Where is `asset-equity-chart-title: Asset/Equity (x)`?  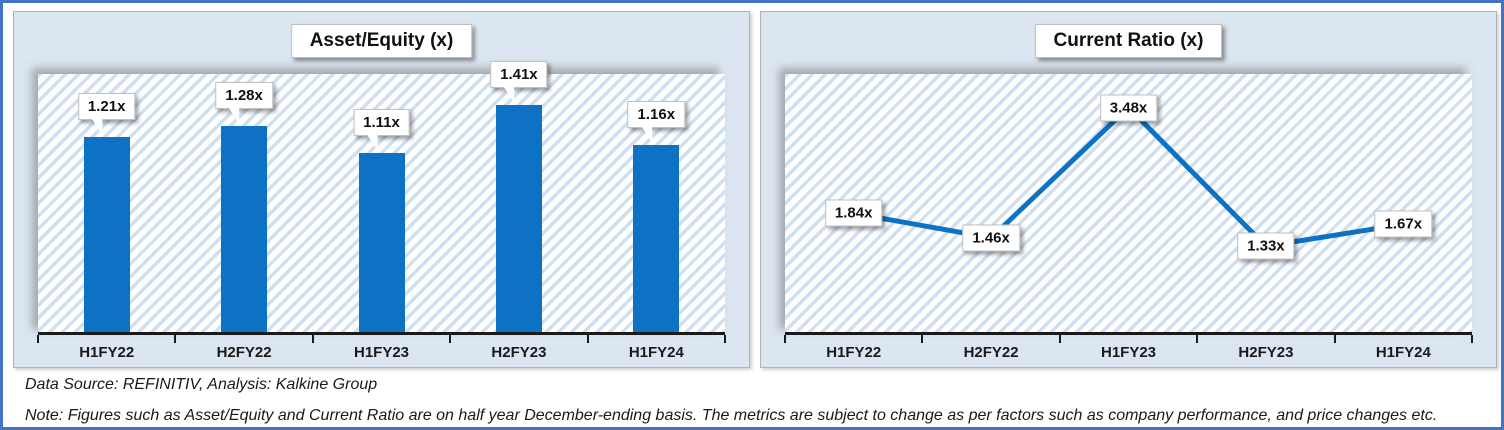
asset-equity-chart-title: Asset/Equity (x) is located at coordinates (381, 41).